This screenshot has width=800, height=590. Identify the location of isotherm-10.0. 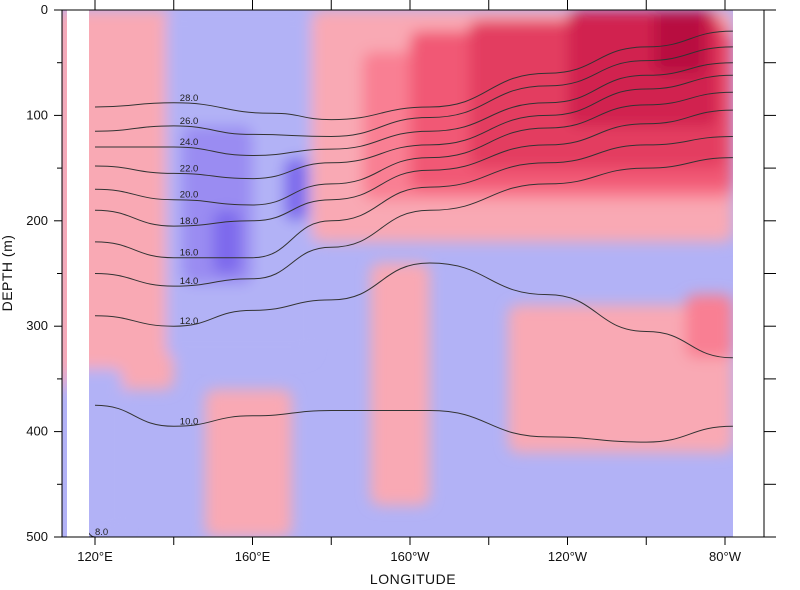
(413, 423).